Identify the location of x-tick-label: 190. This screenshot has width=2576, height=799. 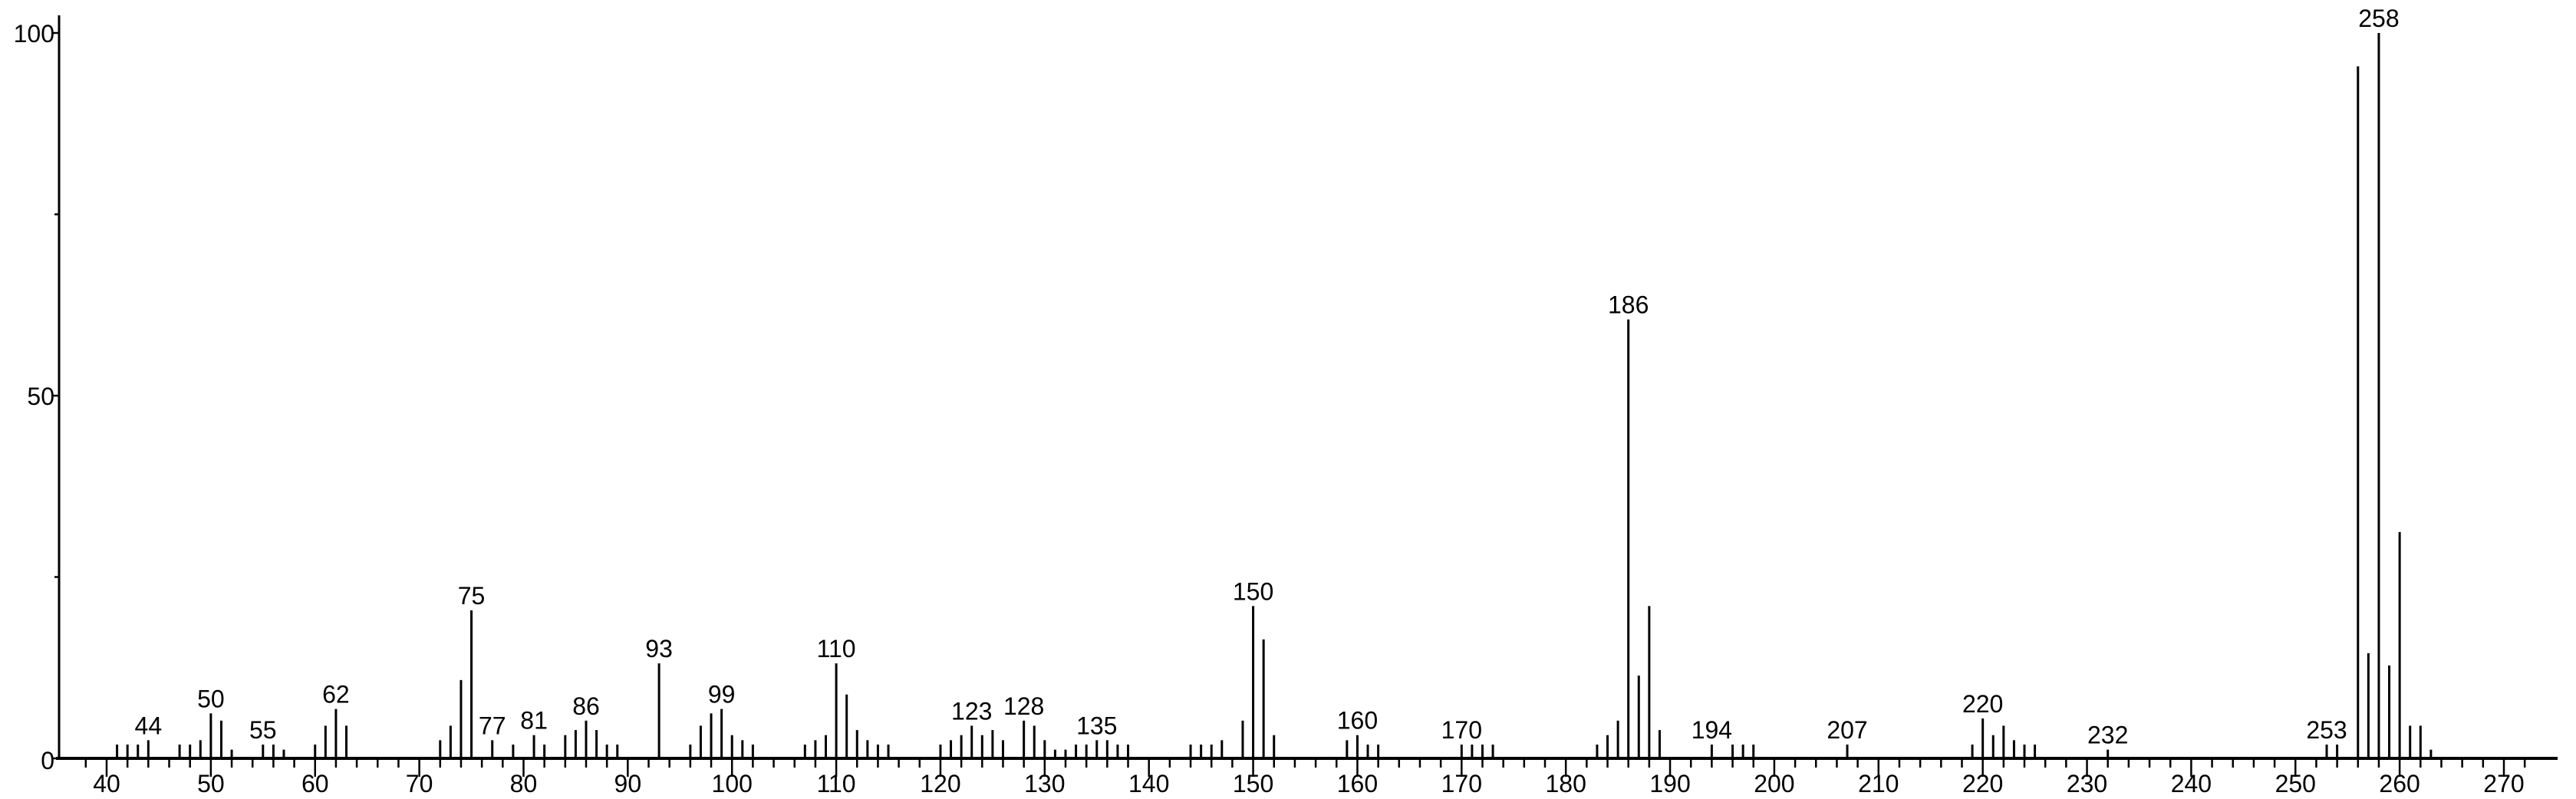
(1669, 783).